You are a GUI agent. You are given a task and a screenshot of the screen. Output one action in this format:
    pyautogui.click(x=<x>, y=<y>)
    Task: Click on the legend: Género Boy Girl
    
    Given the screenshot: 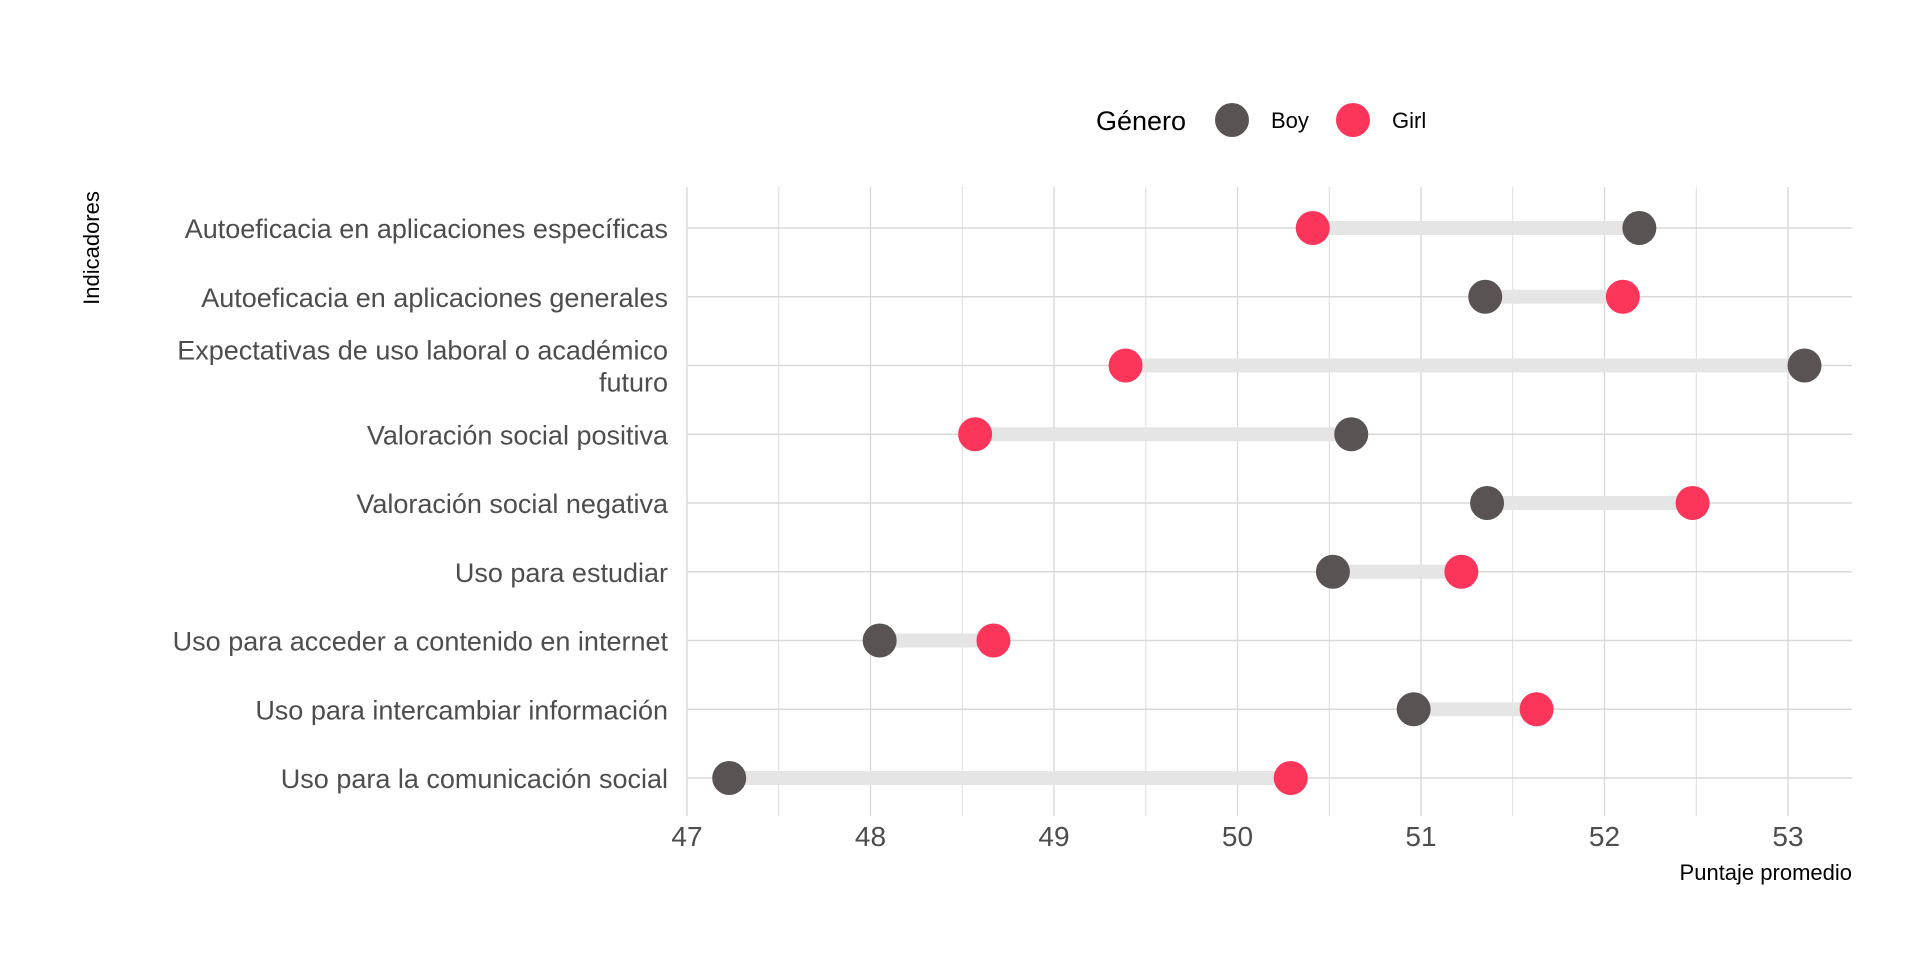 What is the action you would take?
    pyautogui.click(x=1261, y=120)
    